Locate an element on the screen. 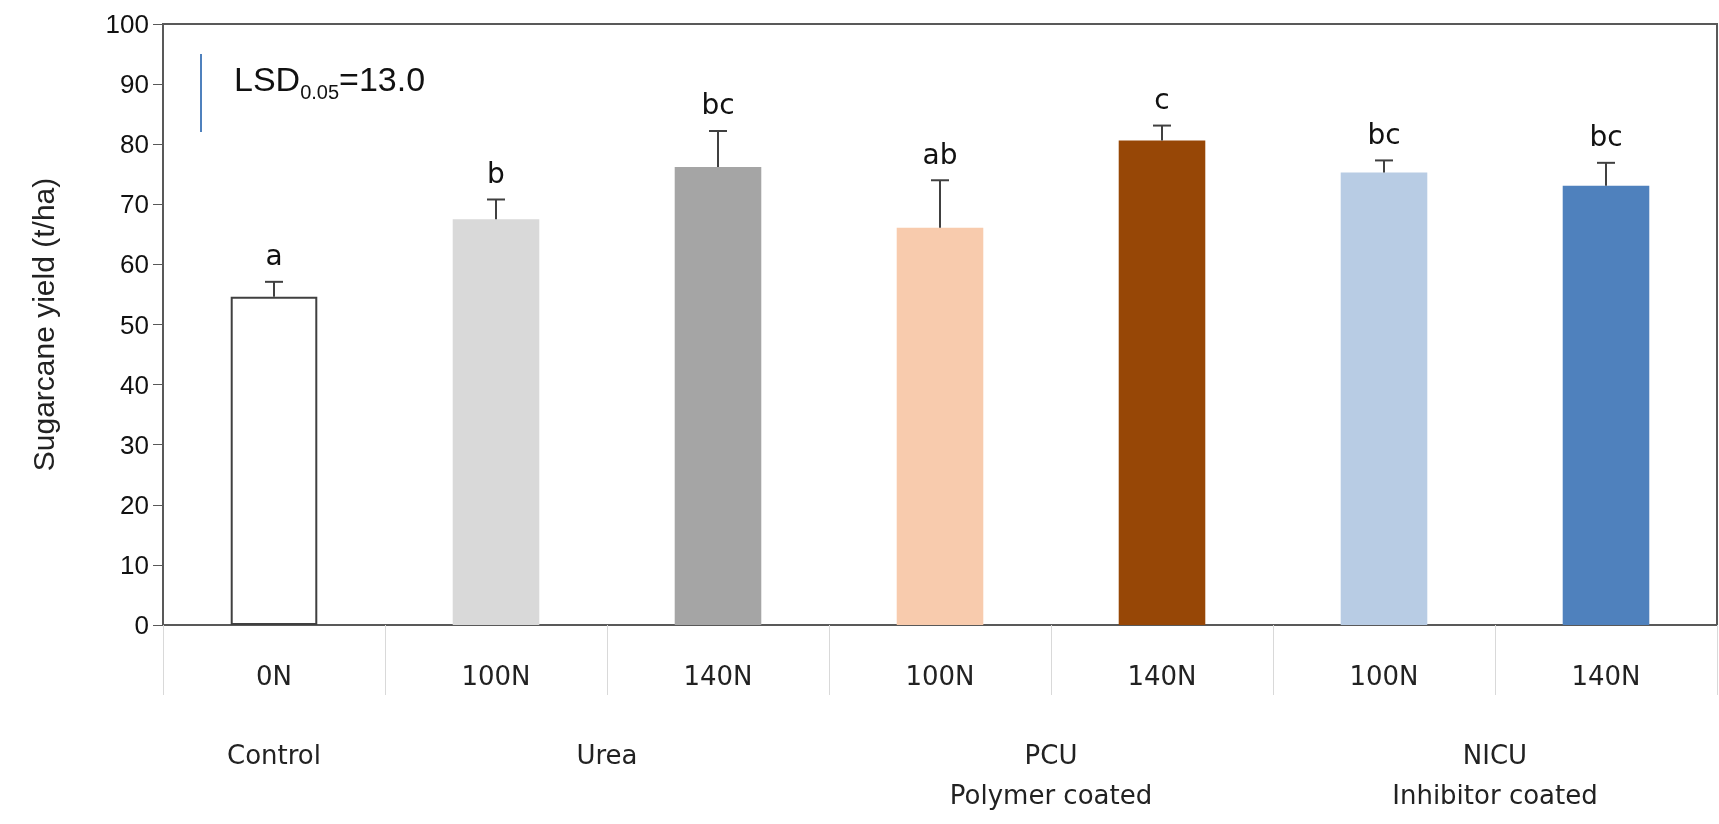  text: PCU Polymer coated is located at coordinates (1051, 775).